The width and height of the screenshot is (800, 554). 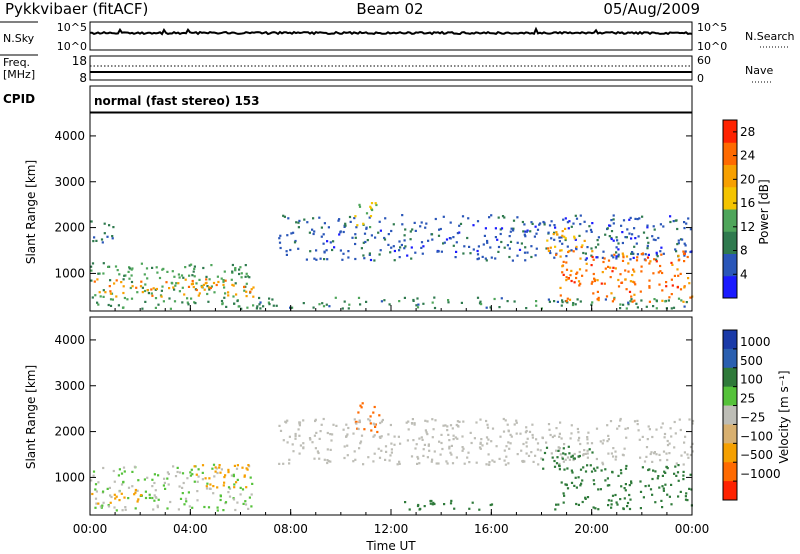 What do you see at coordinates (784, 416) in the screenshot?
I see `velocity-colorbar-label: Velocity [m s⁻¹]` at bounding box center [784, 416].